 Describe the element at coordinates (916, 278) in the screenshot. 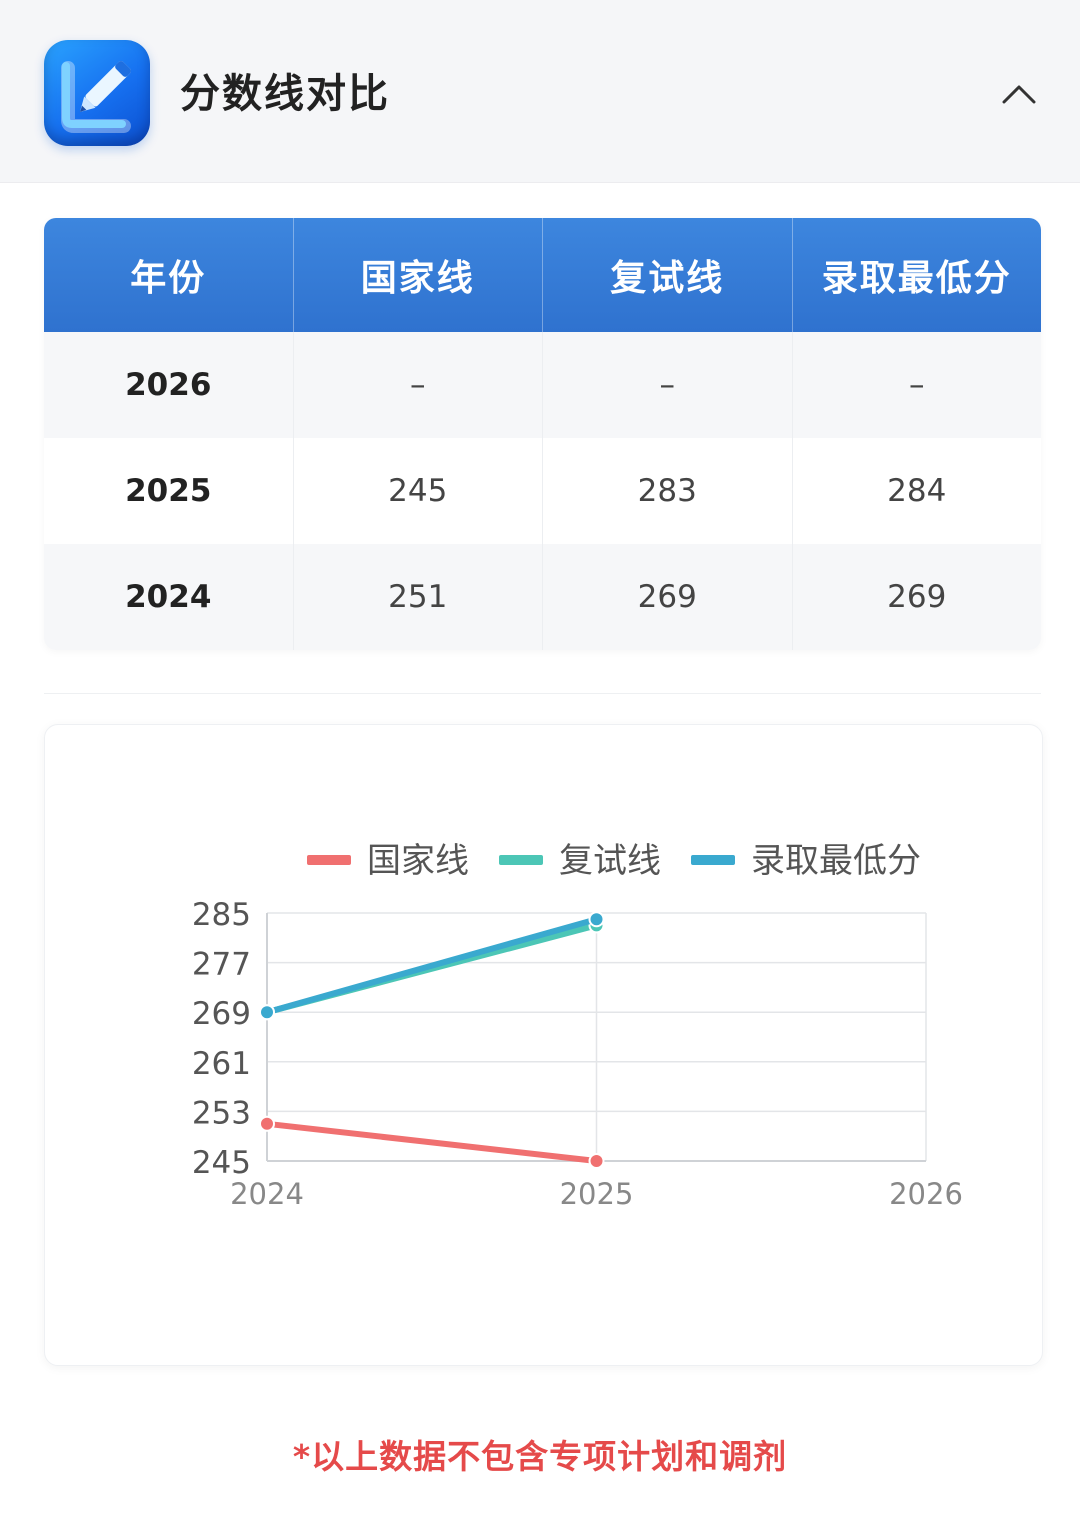

I see `column-header-min-admit-score: 录取最低分` at that location.